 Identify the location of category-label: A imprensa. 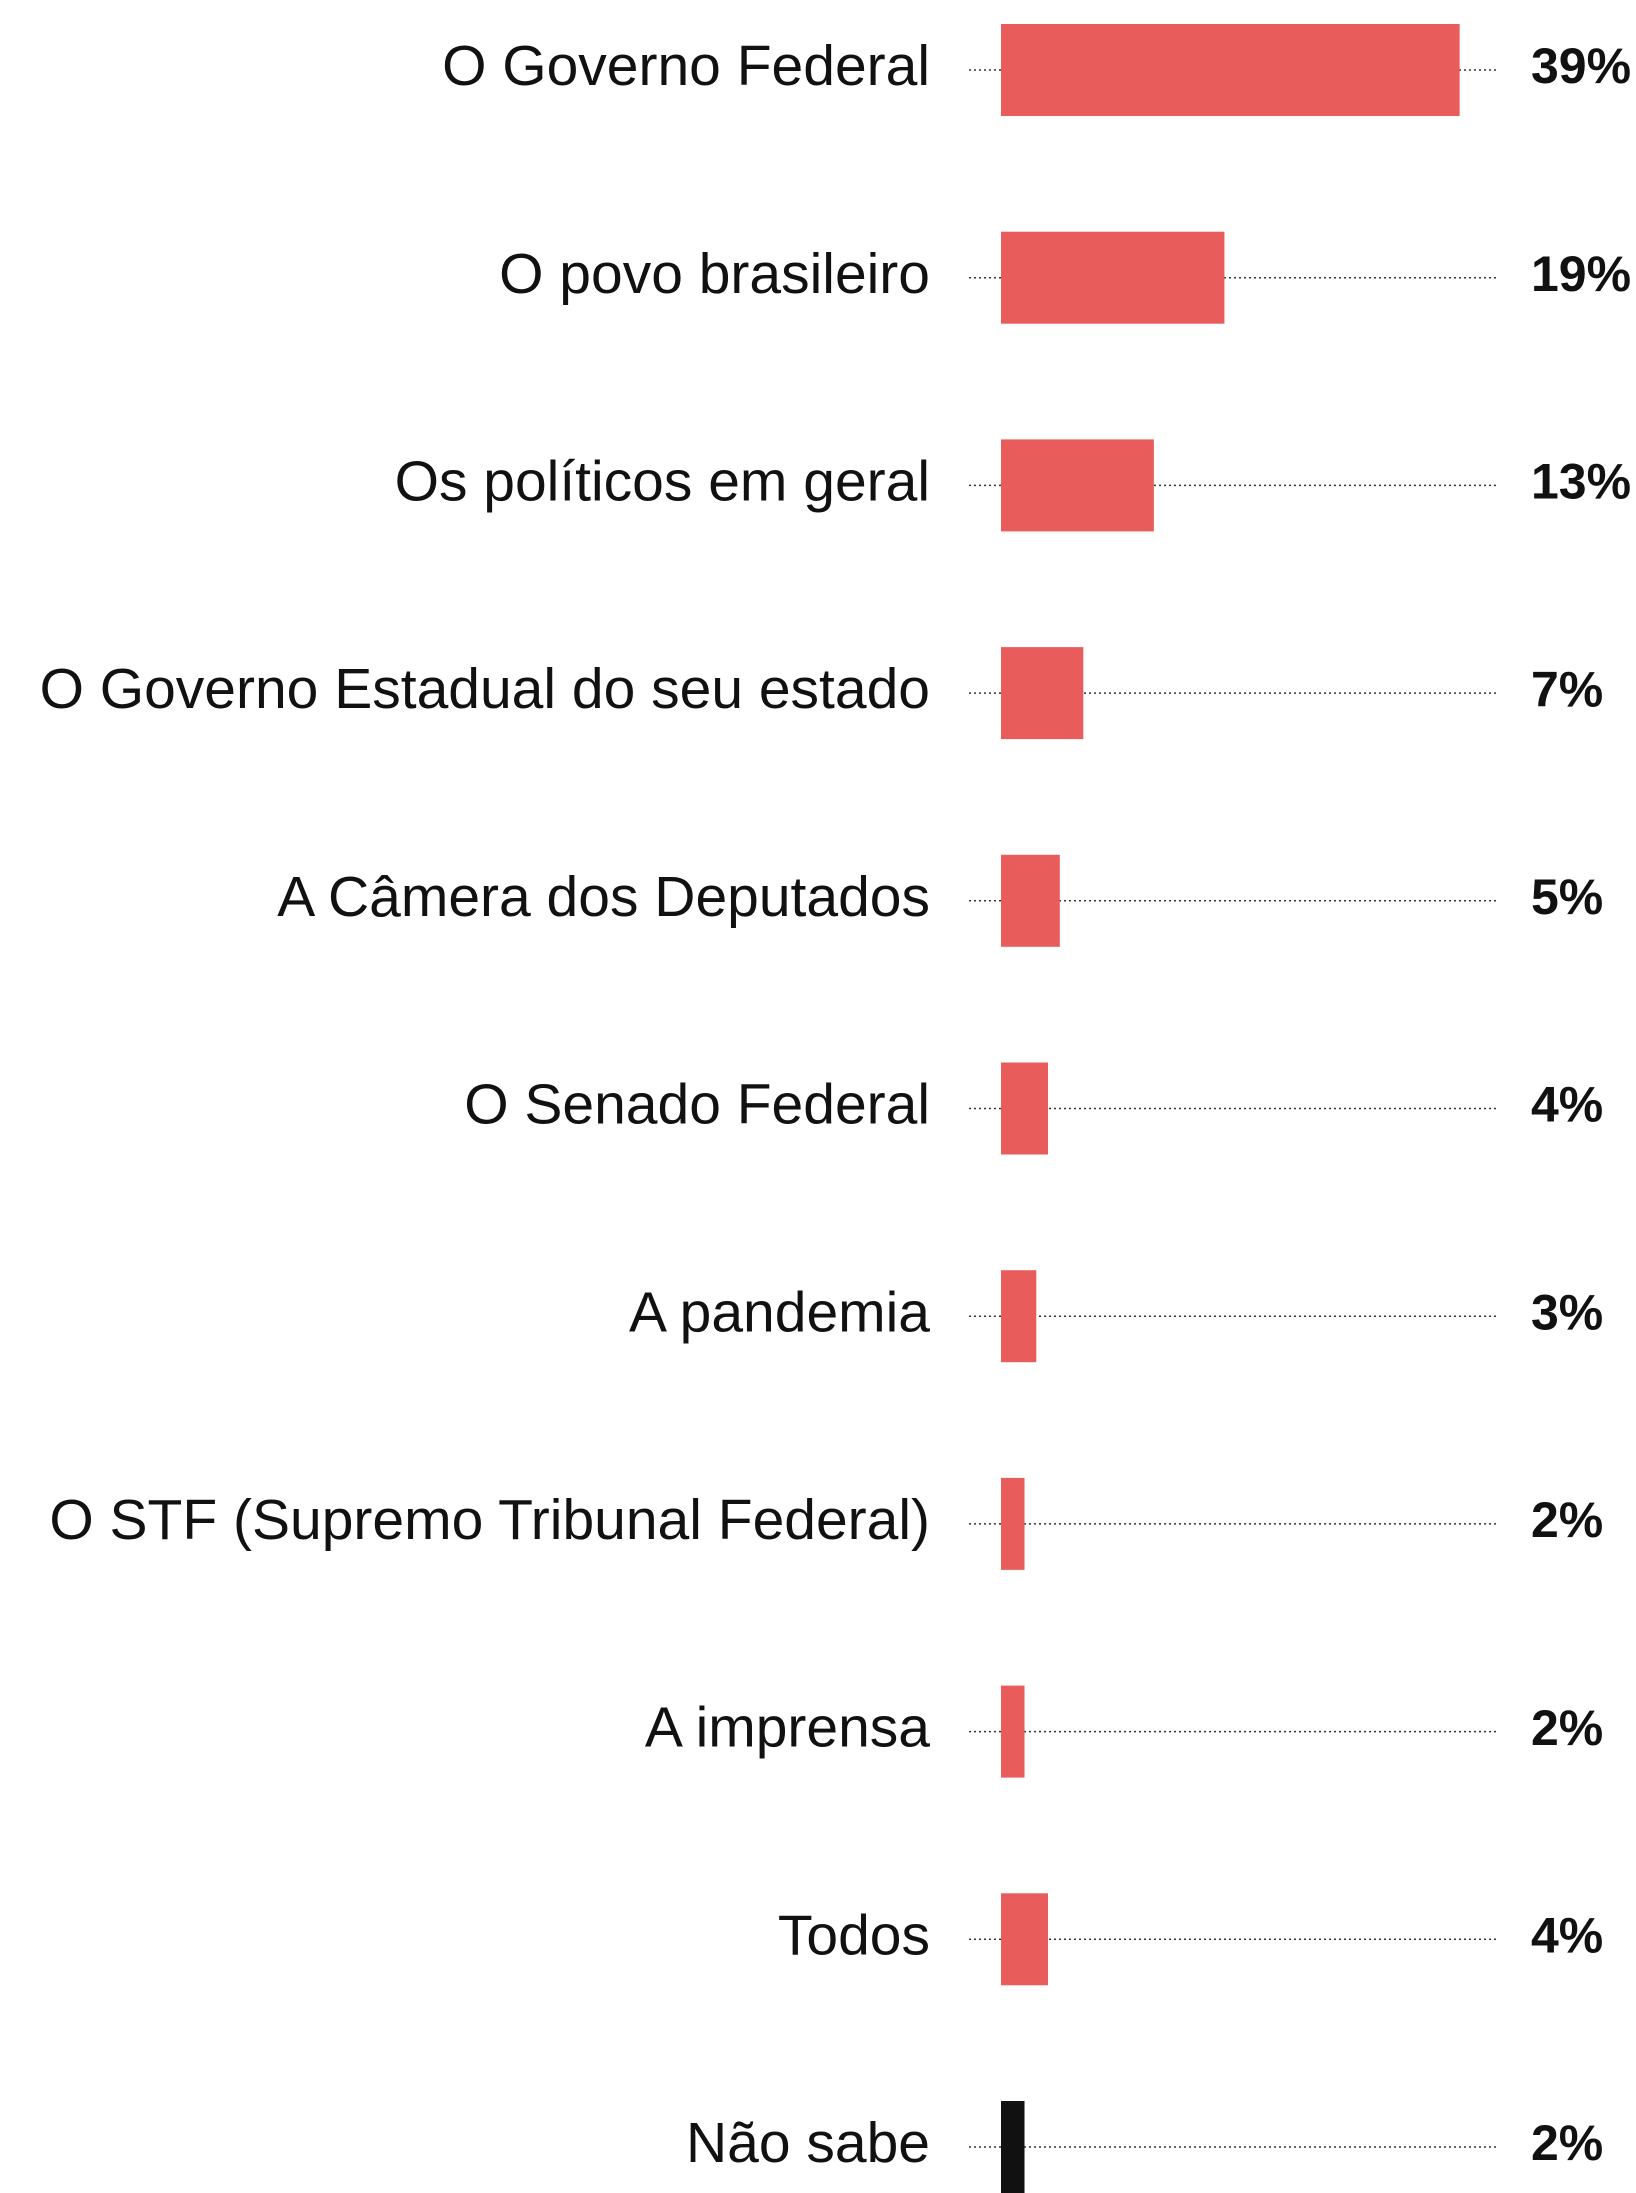
(787, 1728).